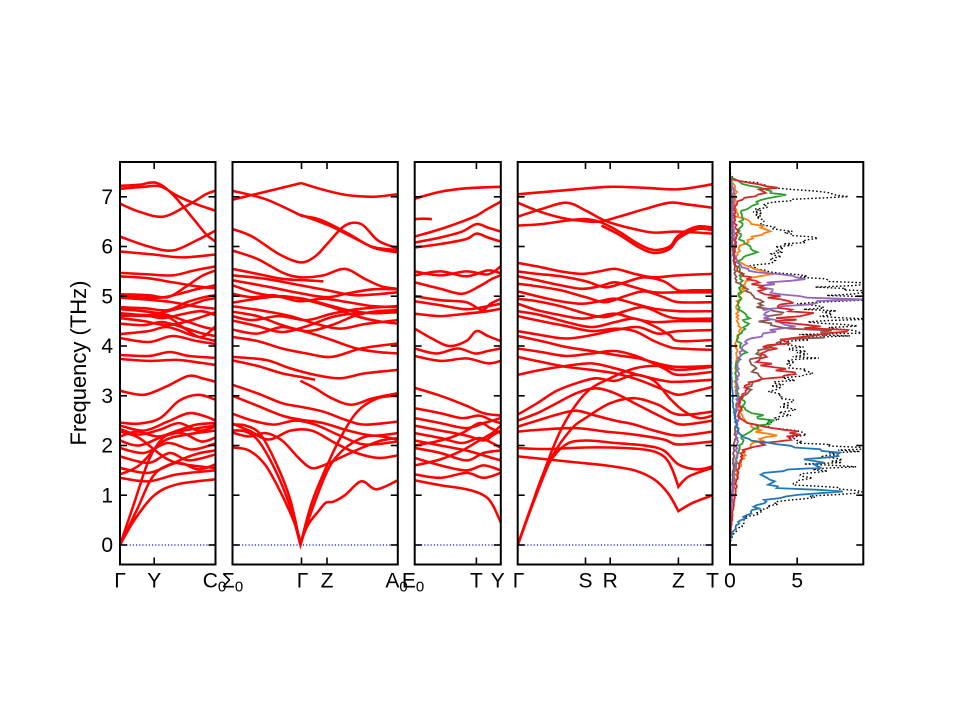 The height and width of the screenshot is (720, 960). What do you see at coordinates (610, 581) in the screenshot?
I see `svg-text: R` at bounding box center [610, 581].